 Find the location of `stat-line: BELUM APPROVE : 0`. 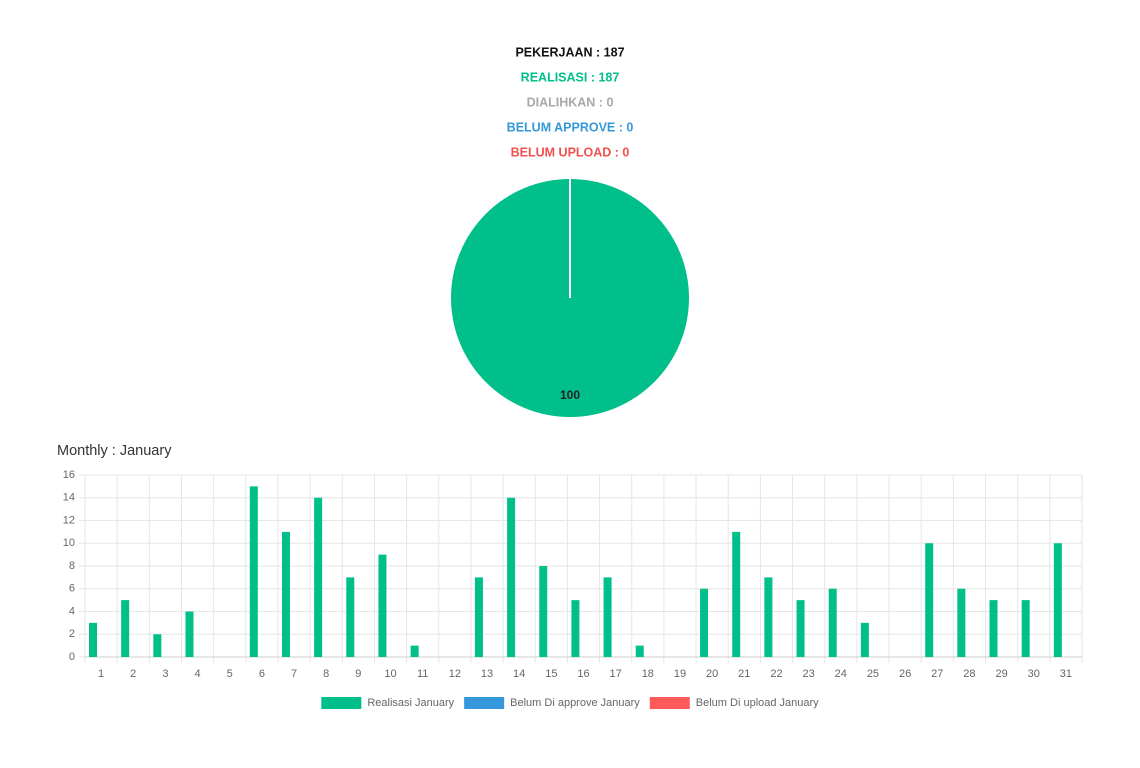

stat-line: BELUM APPROVE : 0 is located at coordinates (570, 127).